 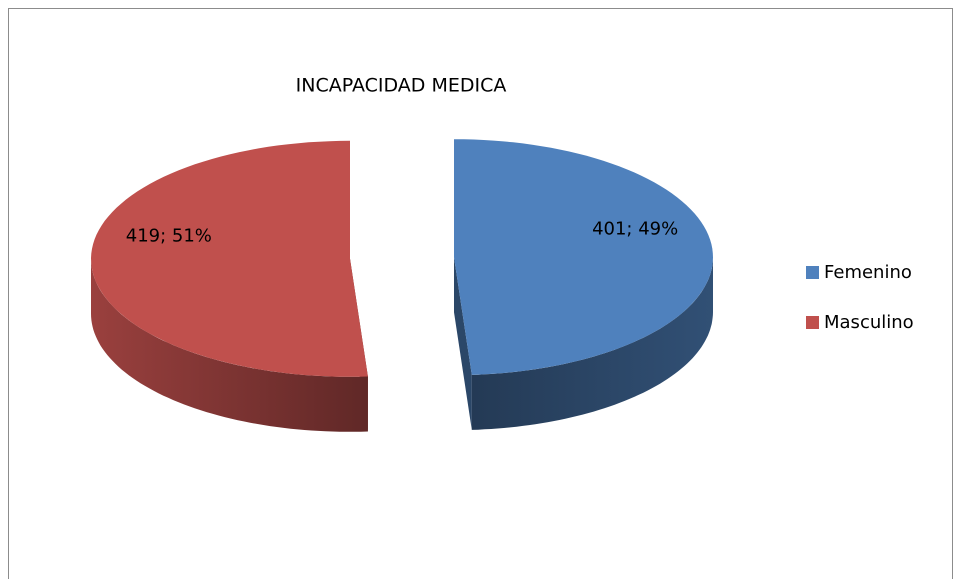 I want to click on legend-label: Masculino, so click(x=869, y=322).